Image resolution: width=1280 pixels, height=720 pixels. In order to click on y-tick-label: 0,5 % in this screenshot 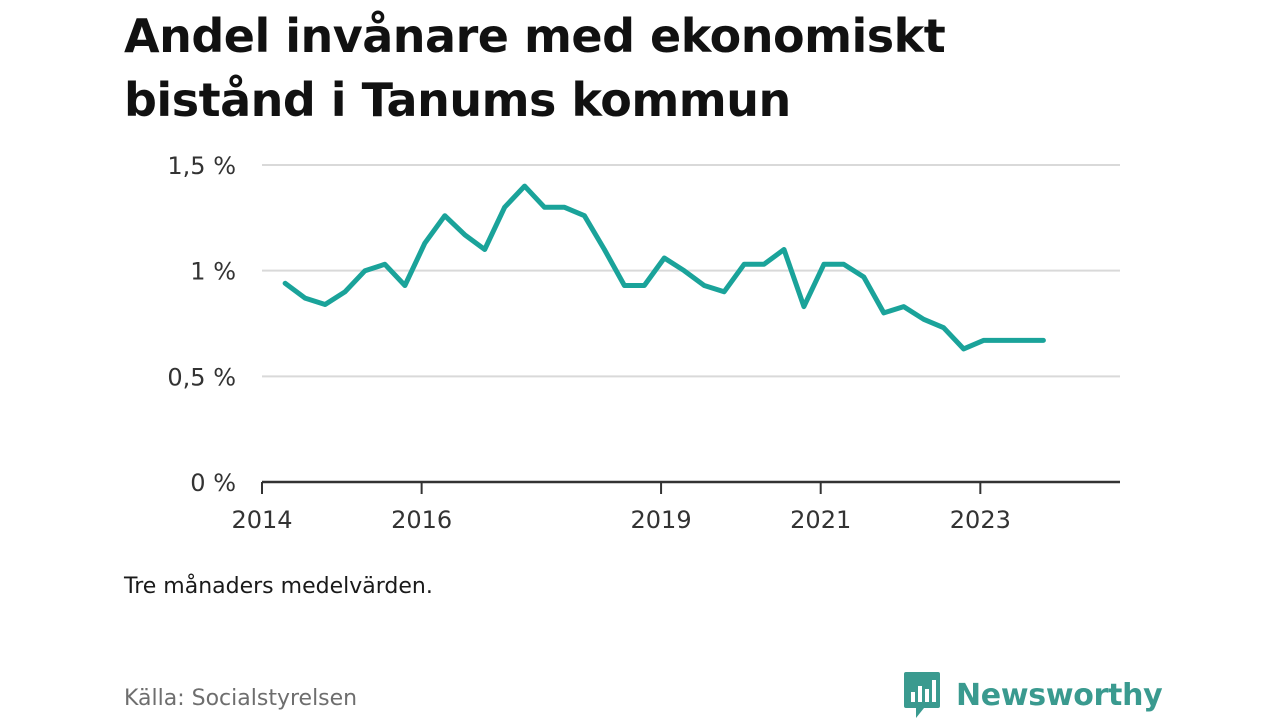, I will do `click(201, 377)`.